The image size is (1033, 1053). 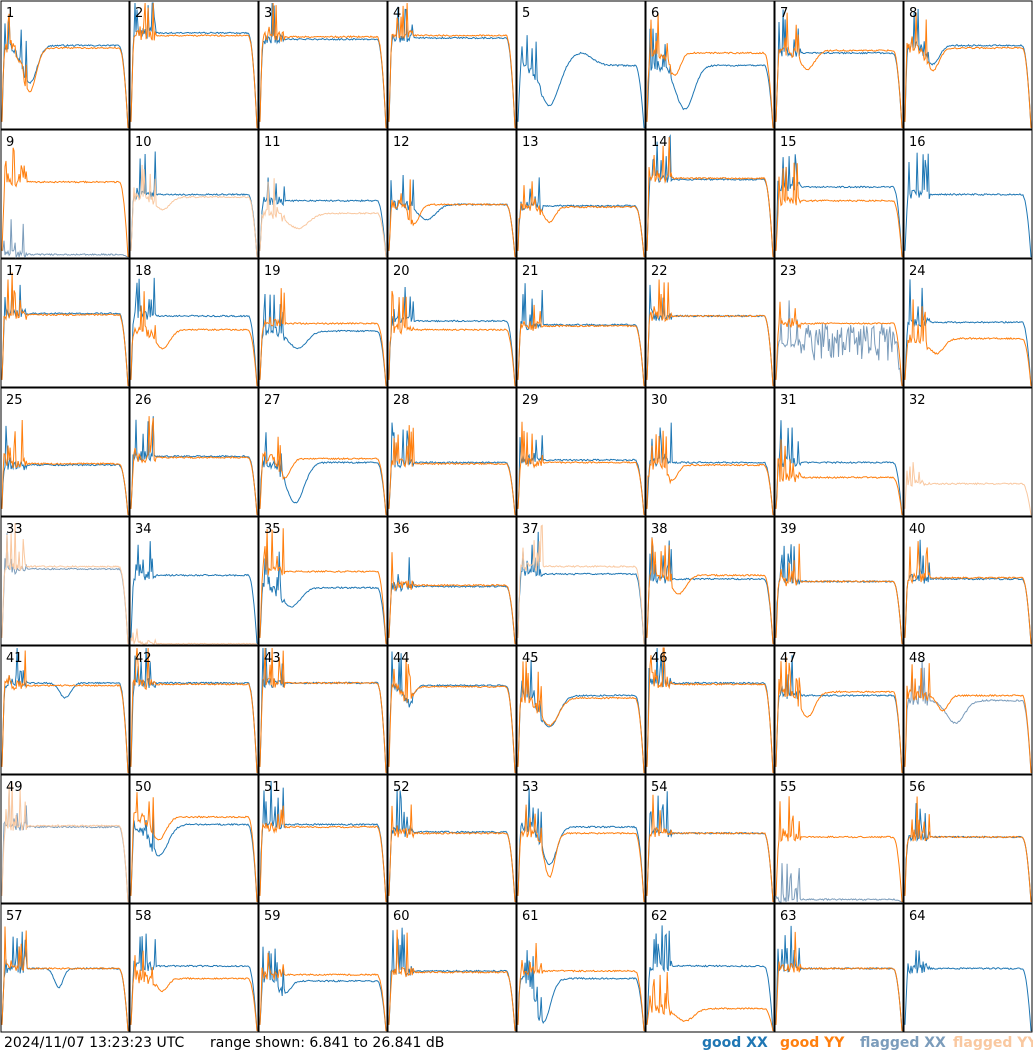 What do you see at coordinates (659, 142) in the screenshot?
I see `panel-label: 14` at bounding box center [659, 142].